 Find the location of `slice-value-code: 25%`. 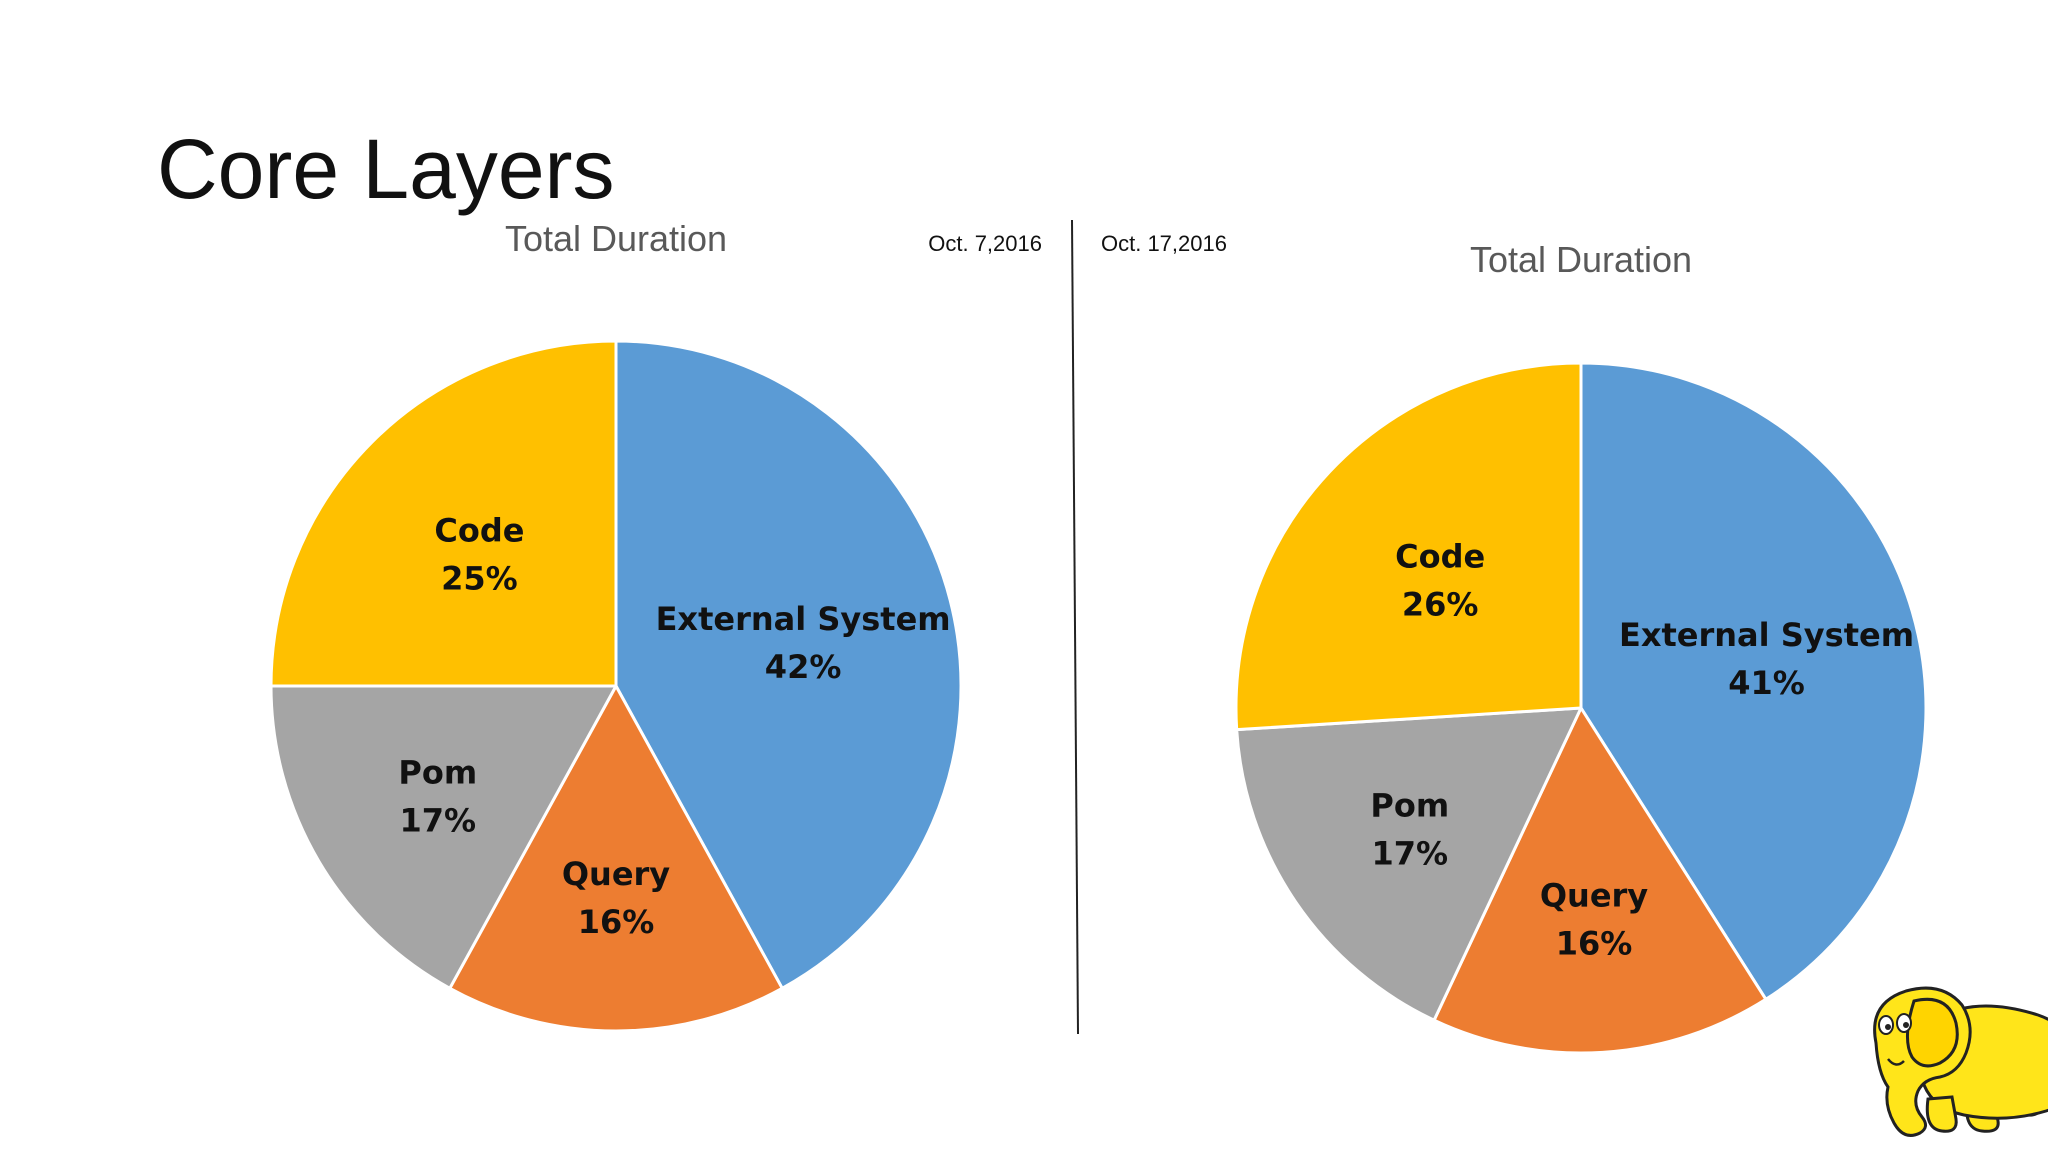

slice-value-code: 25% is located at coordinates (479, 578).